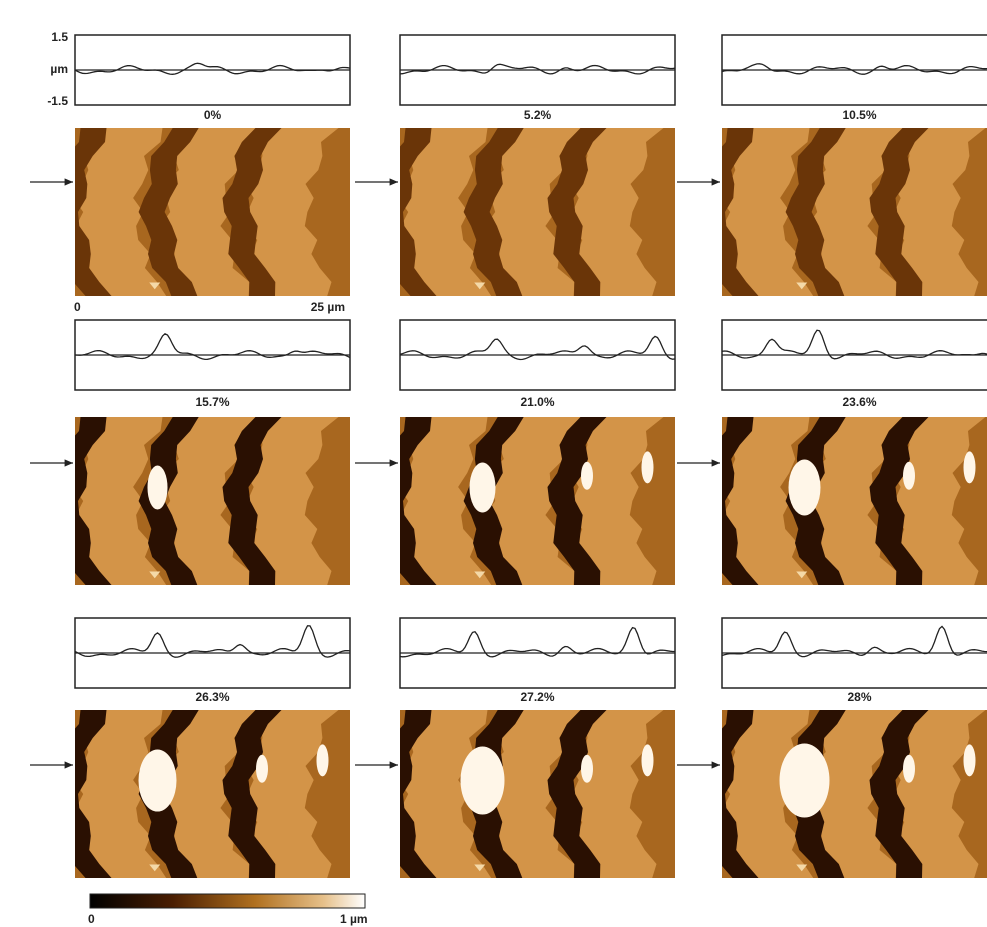  Describe the element at coordinates (227, 901) in the screenshot. I see `colorbar` at that location.